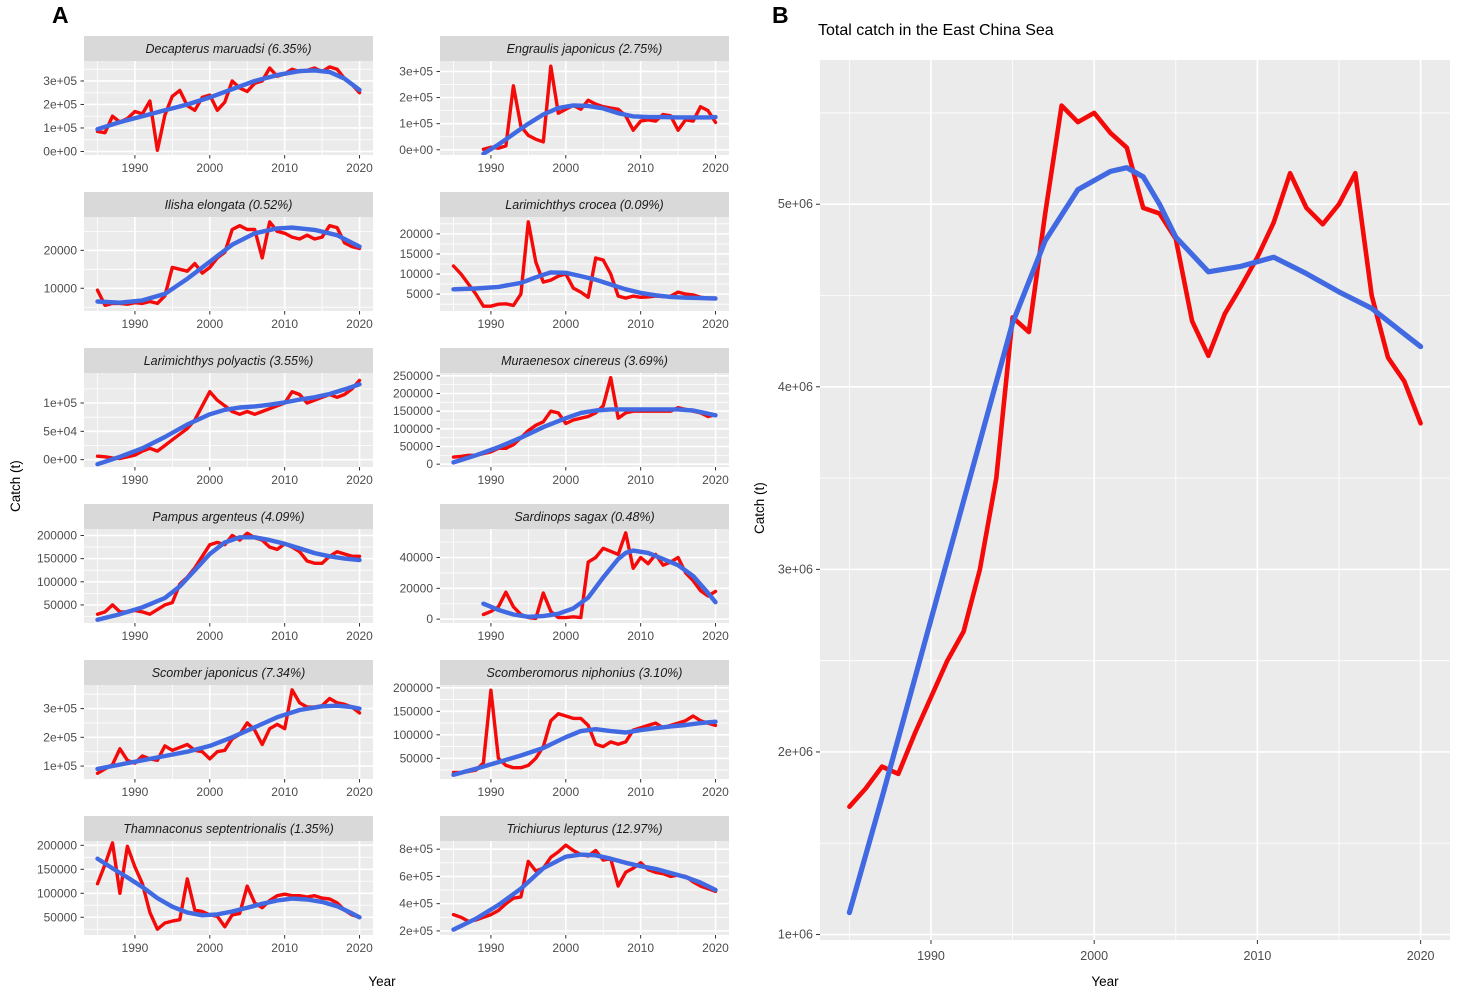 This screenshot has height=1000, width=1460. Describe the element at coordinates (936, 30) in the screenshot. I see `panel-b-title: Total catch in the East China Sea` at that location.